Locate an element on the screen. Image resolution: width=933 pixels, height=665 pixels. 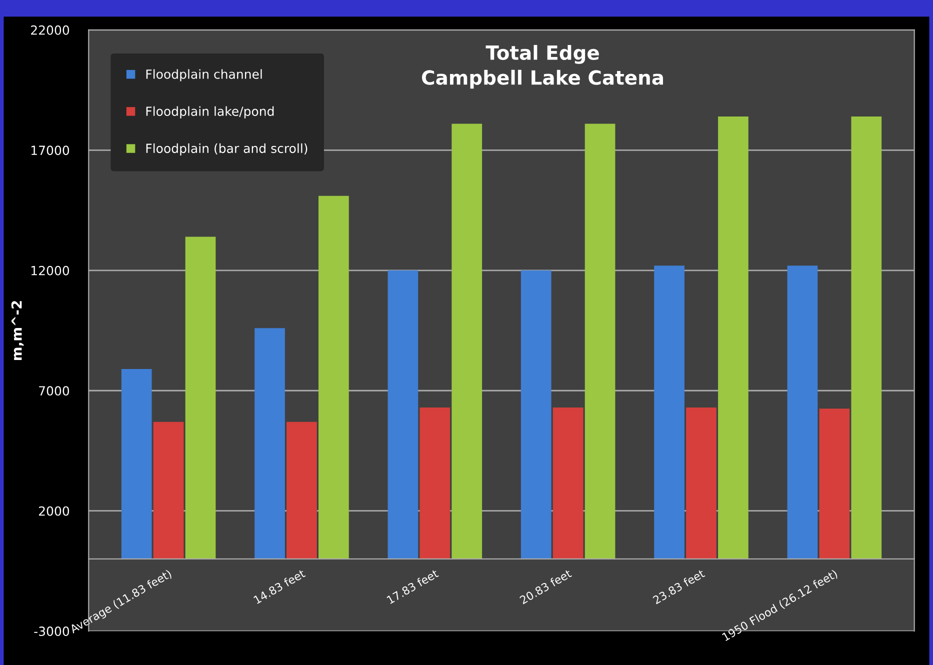
legend-label: Floodplain (bar and scroll) is located at coordinates (227, 149).